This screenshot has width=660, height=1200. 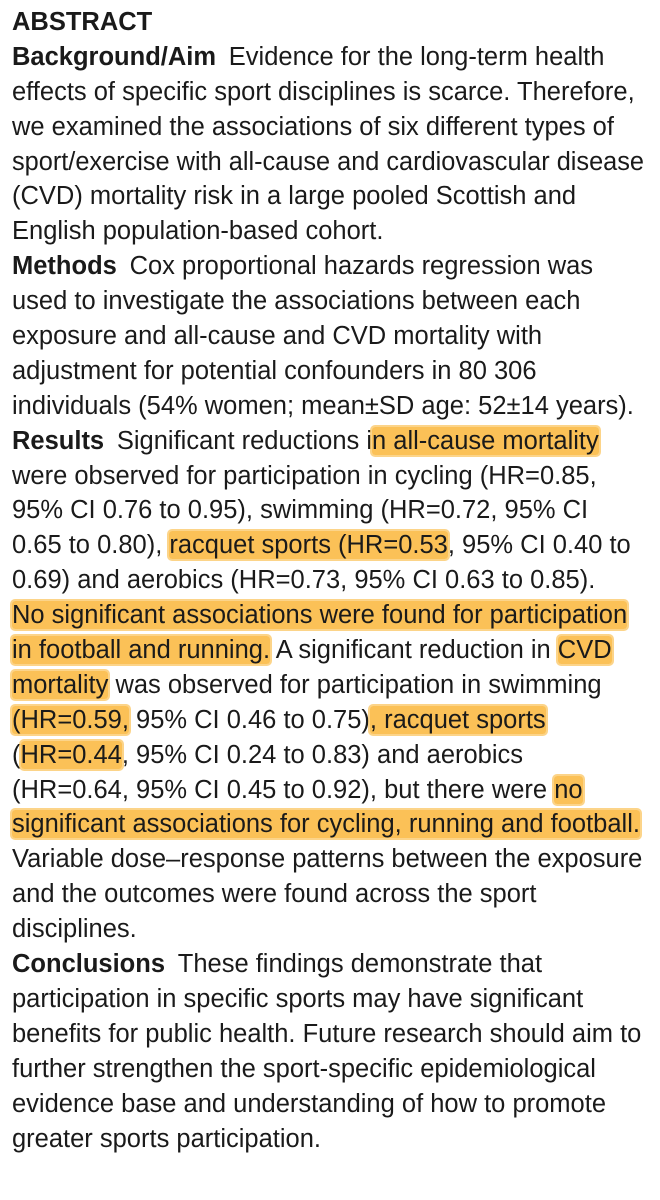 What do you see at coordinates (70, 719) in the screenshot?
I see `highlighted-text: (HR=0.59,` at bounding box center [70, 719].